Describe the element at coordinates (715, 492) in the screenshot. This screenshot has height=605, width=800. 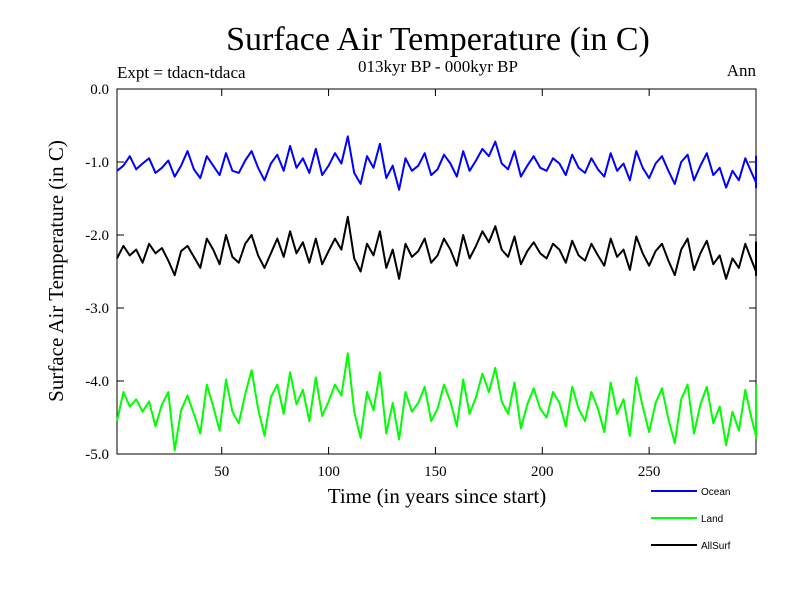
I see `legend-label-ocean: Ocean` at that location.